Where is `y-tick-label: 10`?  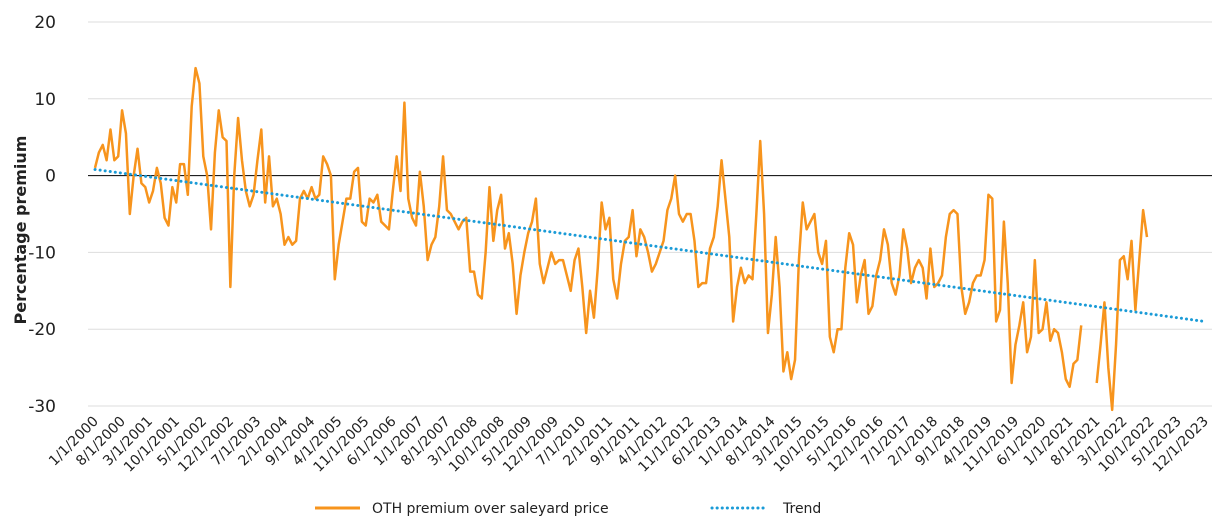 y-tick-label: 10 is located at coordinates (45, 100).